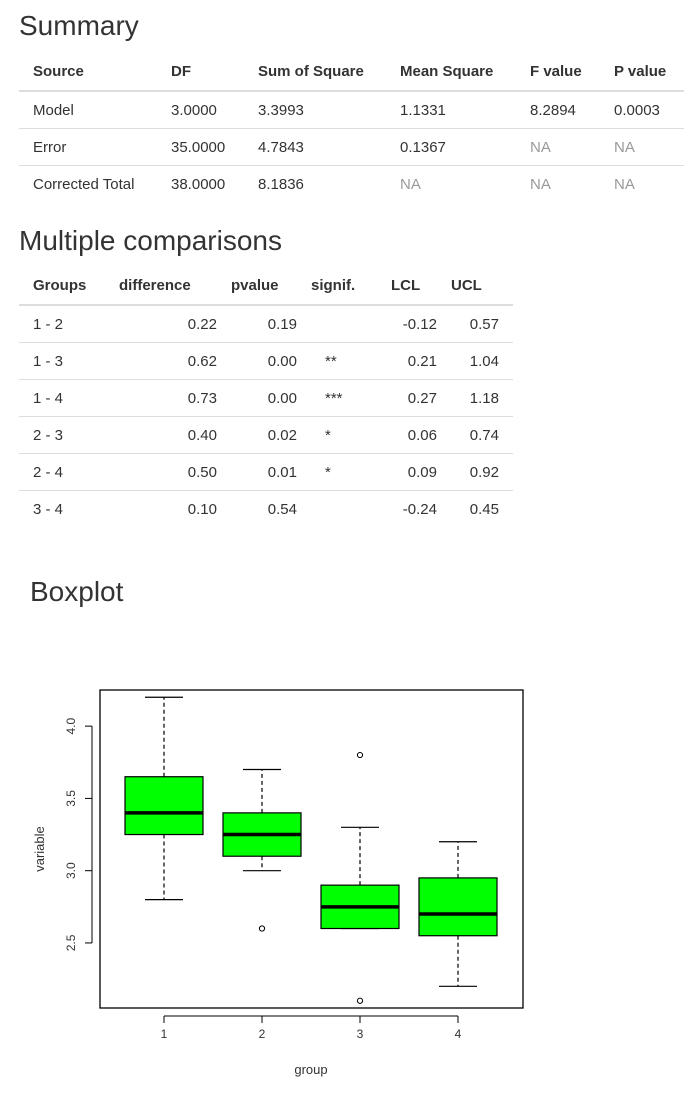 The width and height of the screenshot is (700, 1099). I want to click on table-cell: Corrected Total, so click(88, 183).